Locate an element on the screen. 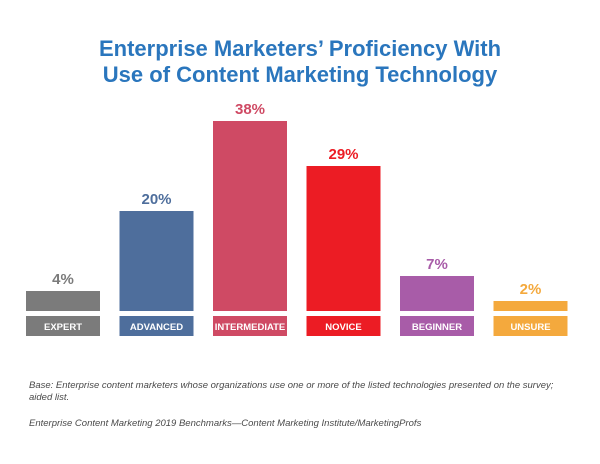 The image size is (600, 464). category-label-novice: NOVICE is located at coordinates (343, 327).